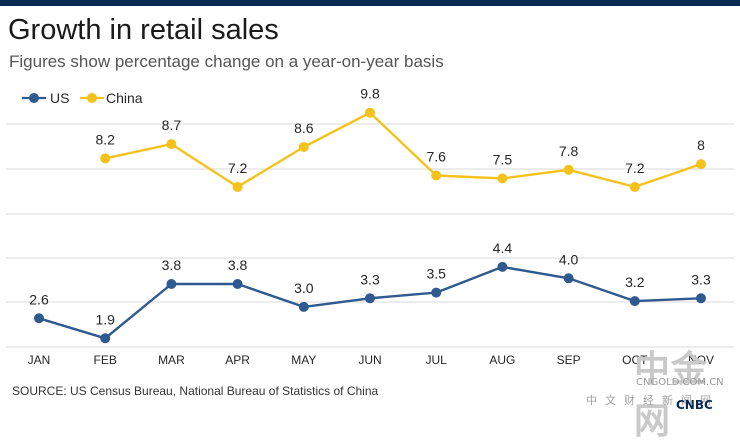 The height and width of the screenshot is (444, 740). I want to click on watermark-subtitle: 中文财经新闻网, so click(652, 400).